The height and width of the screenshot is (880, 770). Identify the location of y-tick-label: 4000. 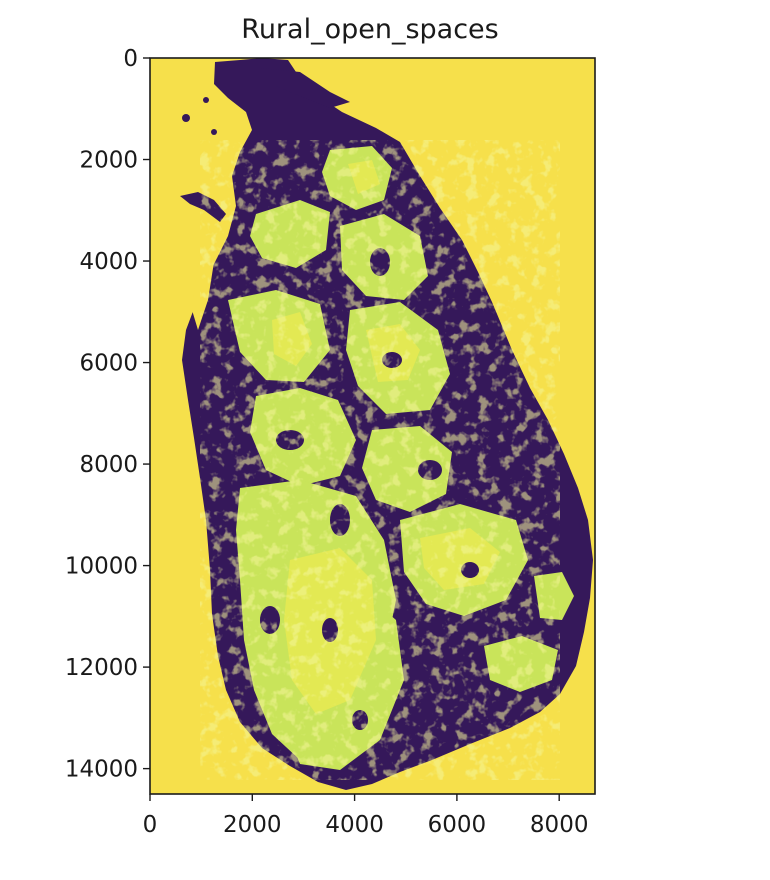
(108, 262).